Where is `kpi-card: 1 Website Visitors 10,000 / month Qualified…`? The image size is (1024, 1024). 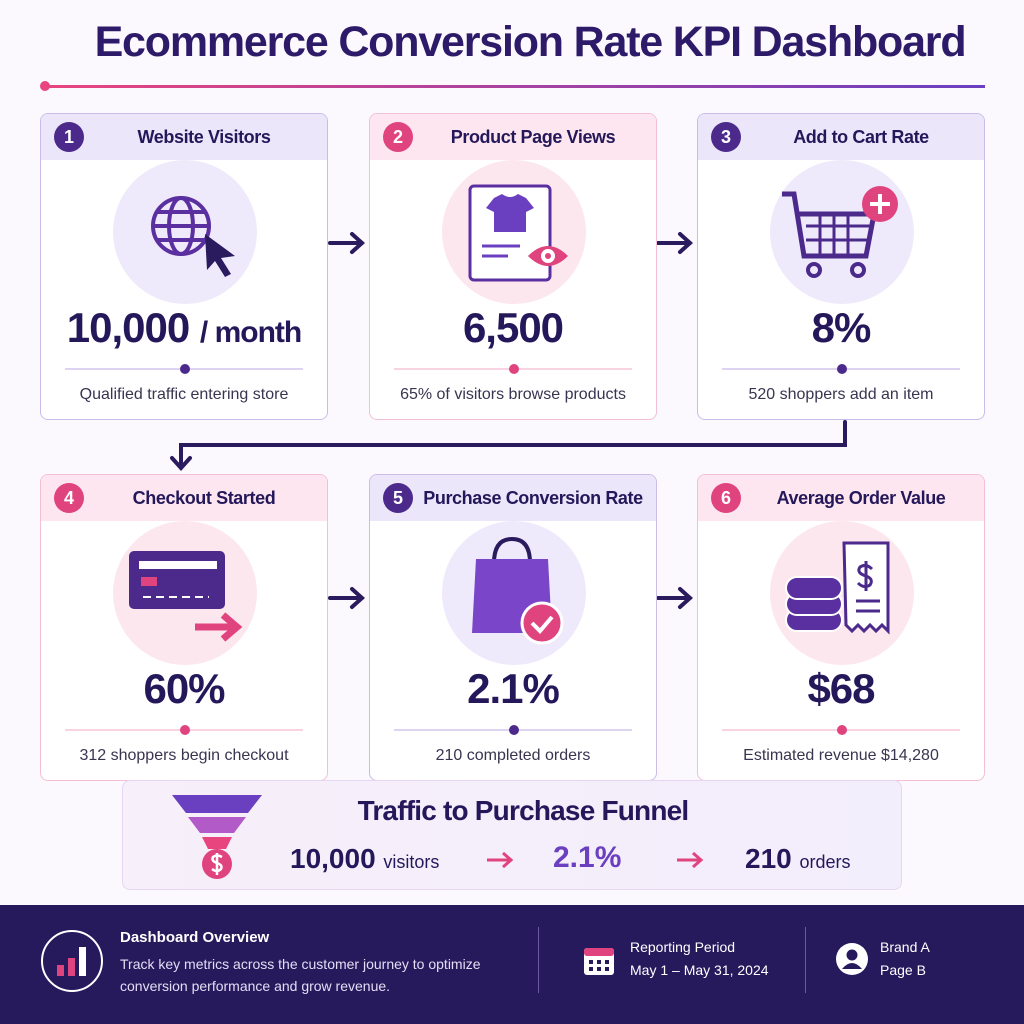 kpi-card: 1 Website Visitors 10,000 / month Qualified… is located at coordinates (184, 266).